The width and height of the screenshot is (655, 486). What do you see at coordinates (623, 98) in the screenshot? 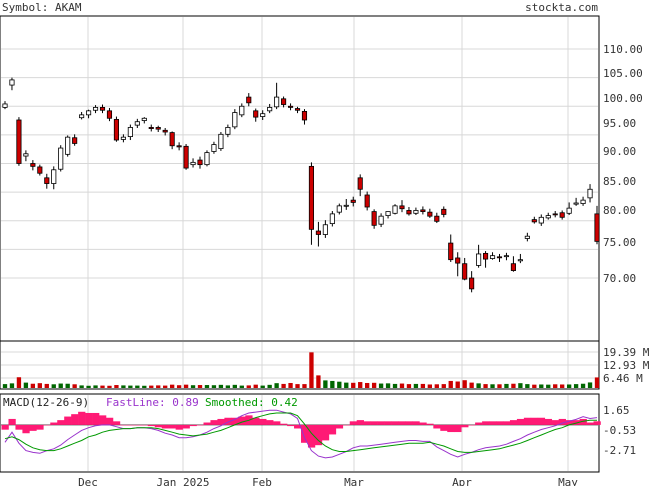
I see `price-tick: 100.00` at bounding box center [623, 98].